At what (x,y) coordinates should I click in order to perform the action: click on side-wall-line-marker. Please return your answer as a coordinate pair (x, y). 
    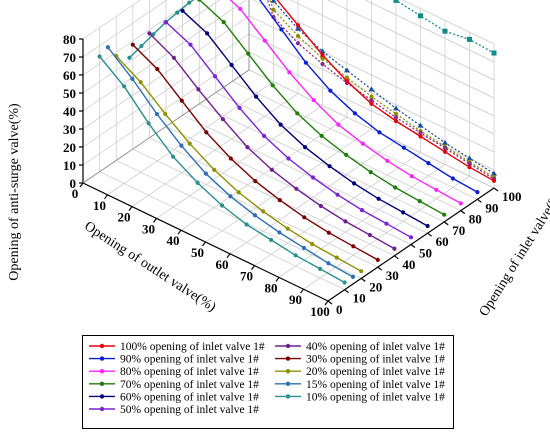
    Looking at the image, I should click on (189, 2).